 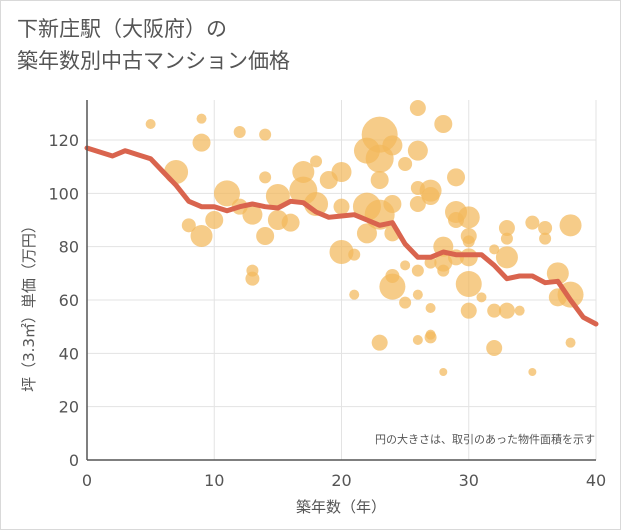 I want to click on chart-title-line2: 築年数別中古マンション価格, so click(x=153, y=61).